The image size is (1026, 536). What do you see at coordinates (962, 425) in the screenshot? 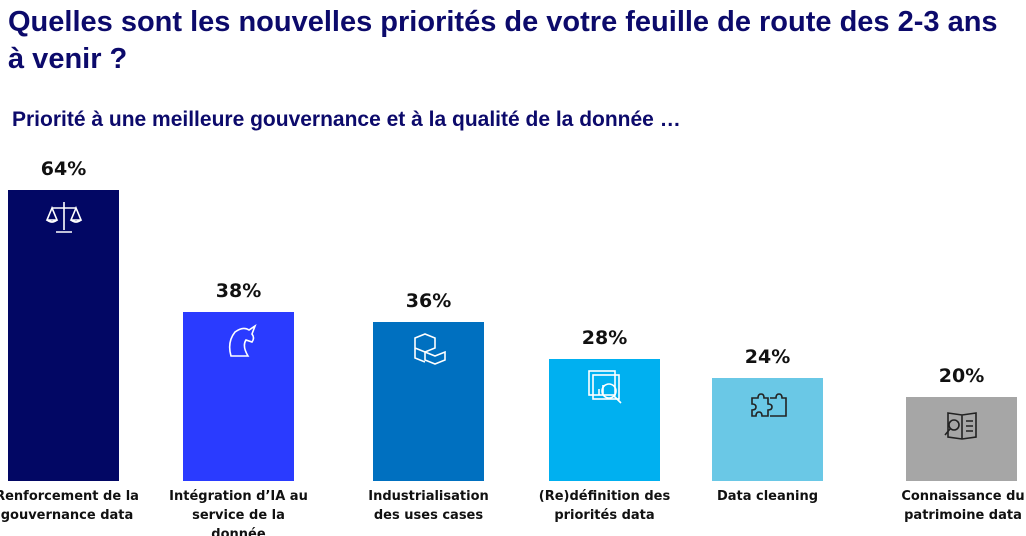
I see `document-search-icon` at bounding box center [962, 425].